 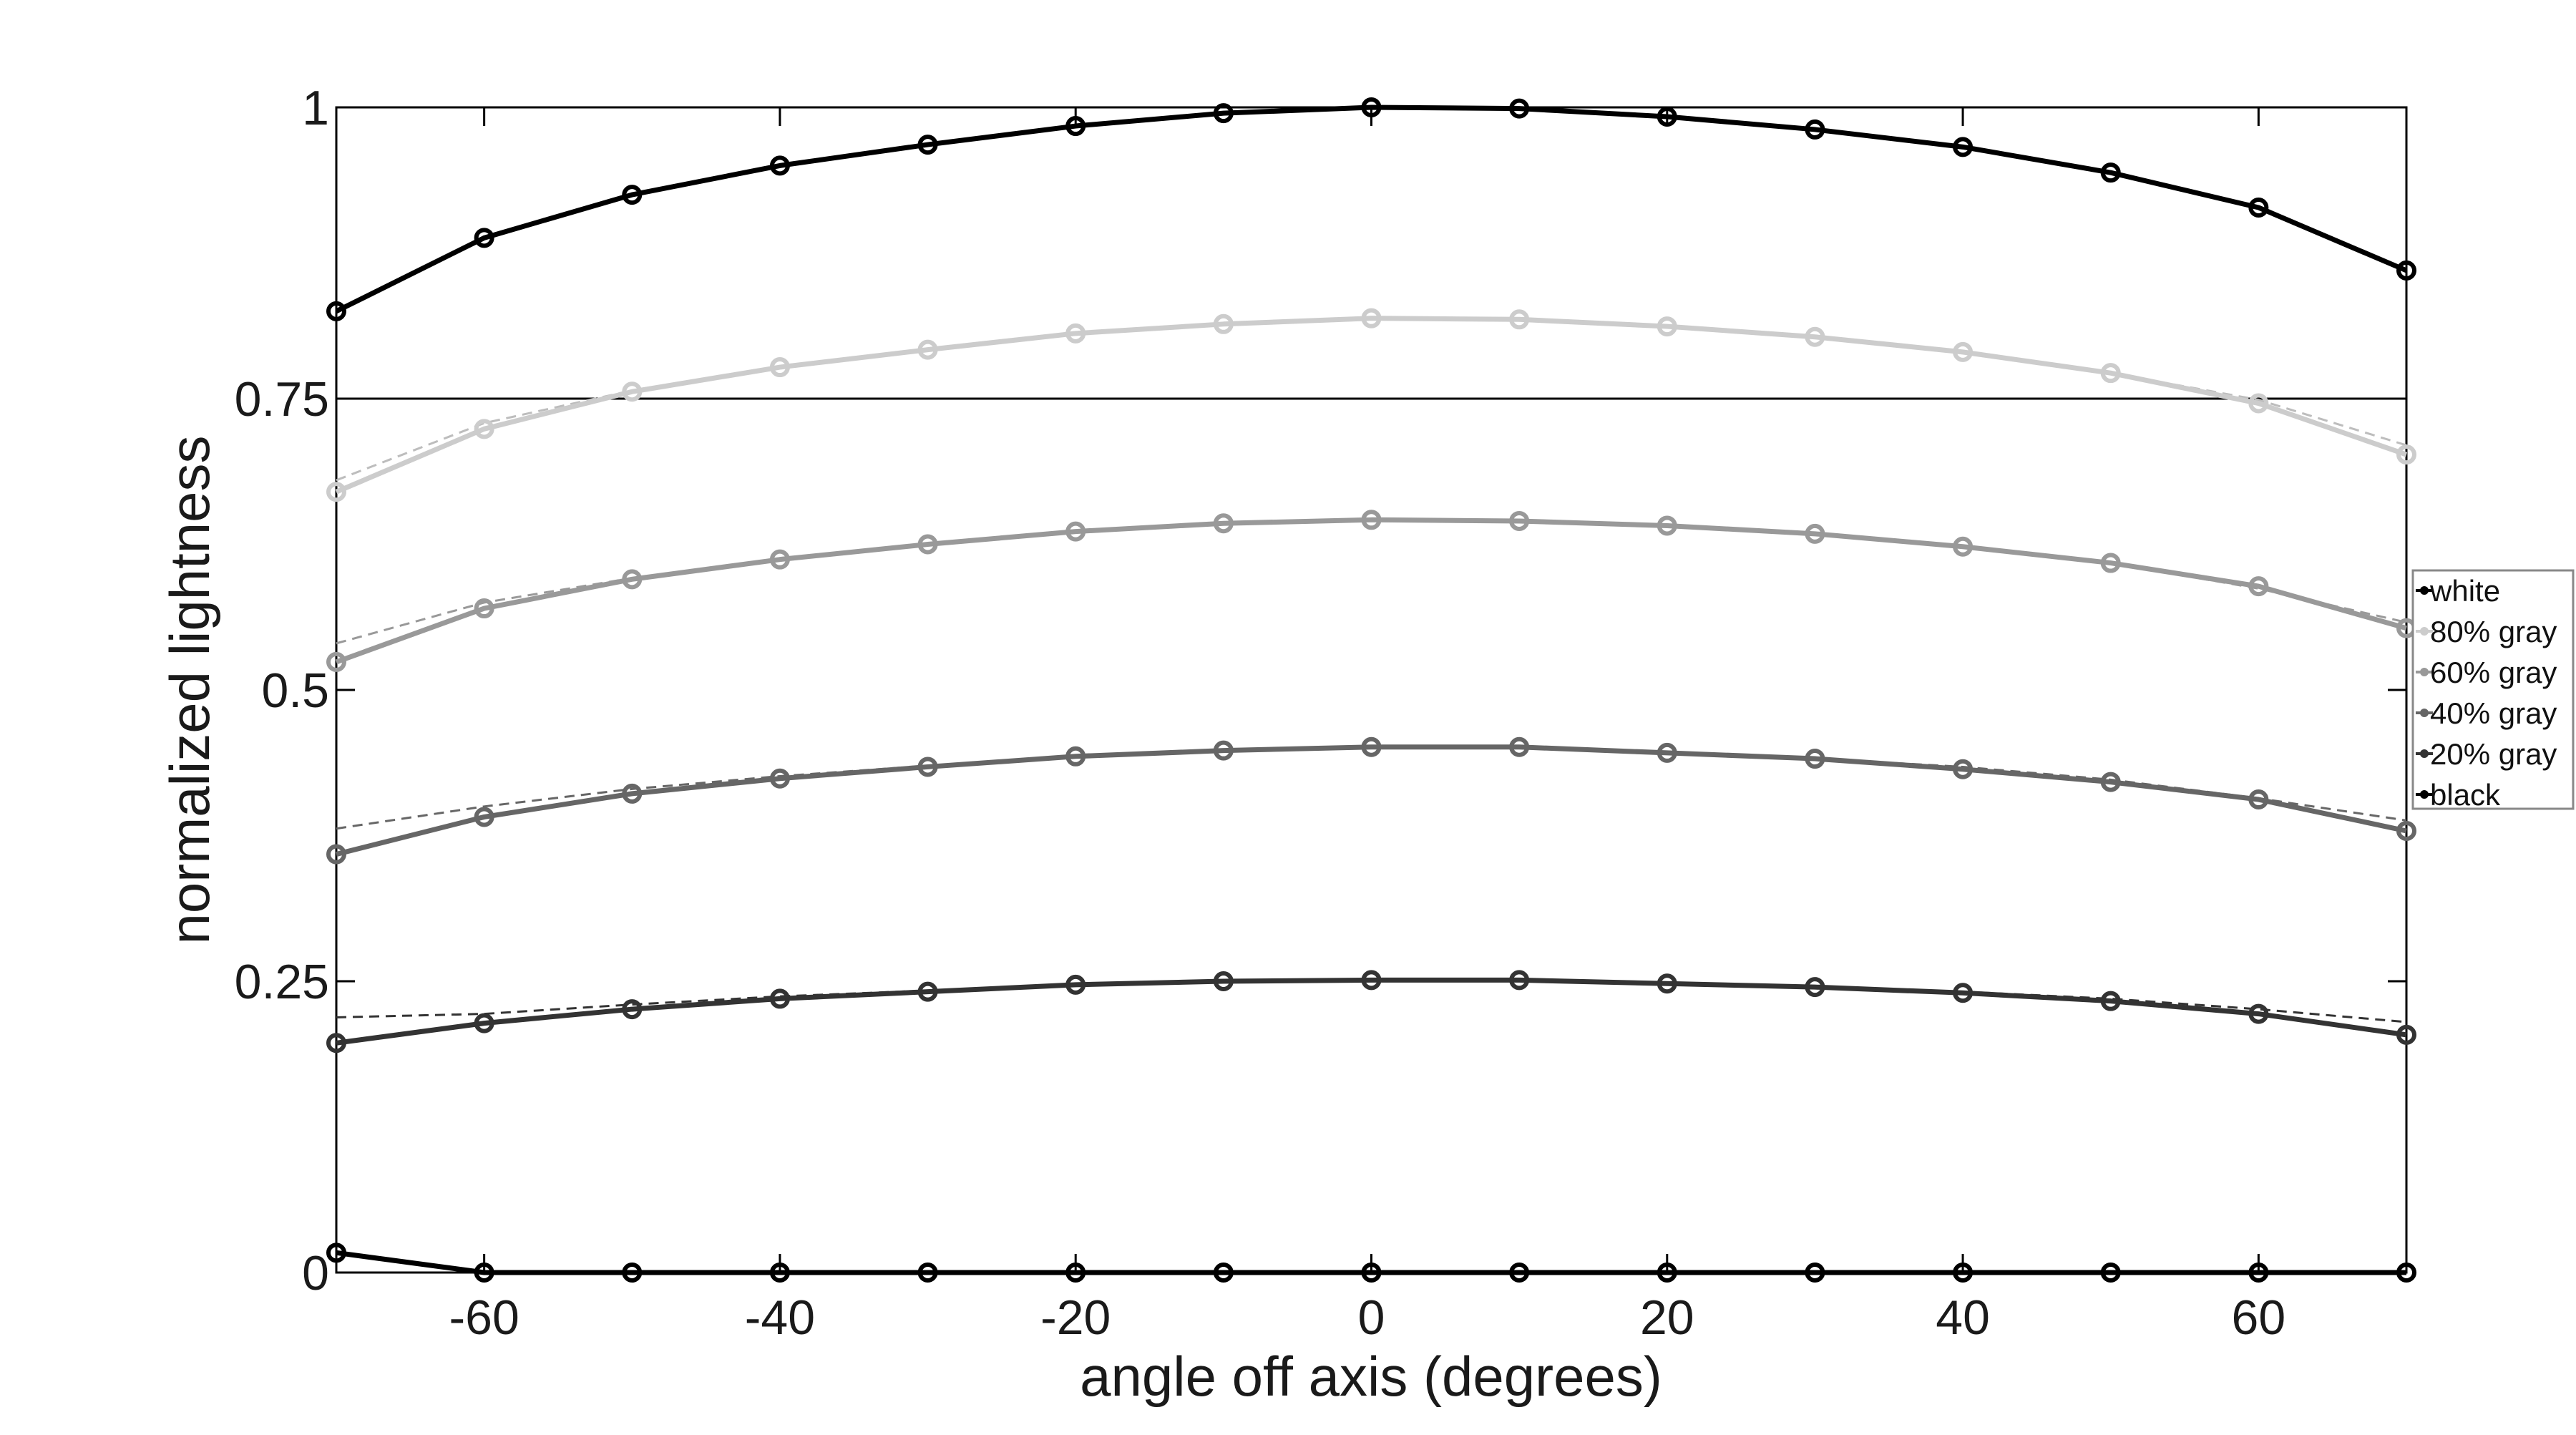 I want to click on y-tick-label: 0.25, so click(x=282, y=982).